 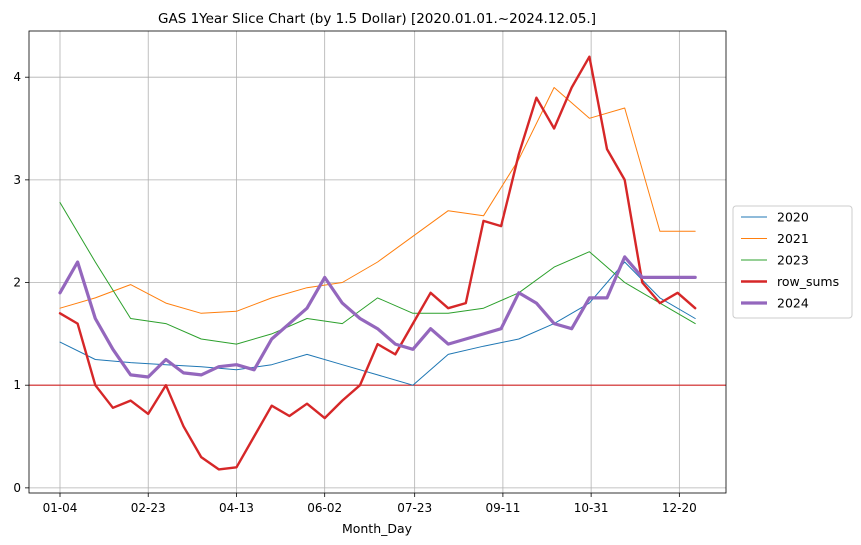 What do you see at coordinates (17, 180) in the screenshot?
I see `y-tick-label: 3` at bounding box center [17, 180].